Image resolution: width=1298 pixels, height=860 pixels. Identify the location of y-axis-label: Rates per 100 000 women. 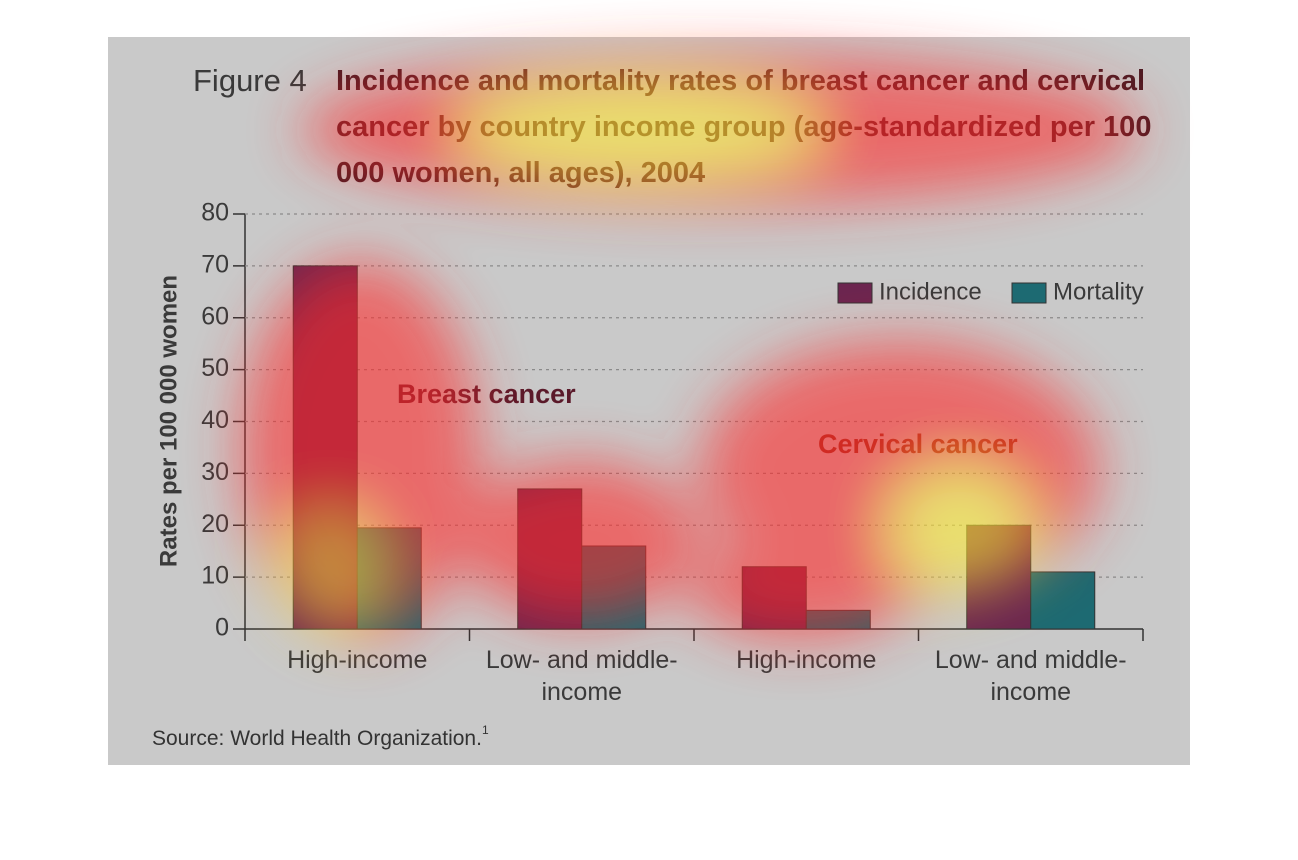
(168, 421).